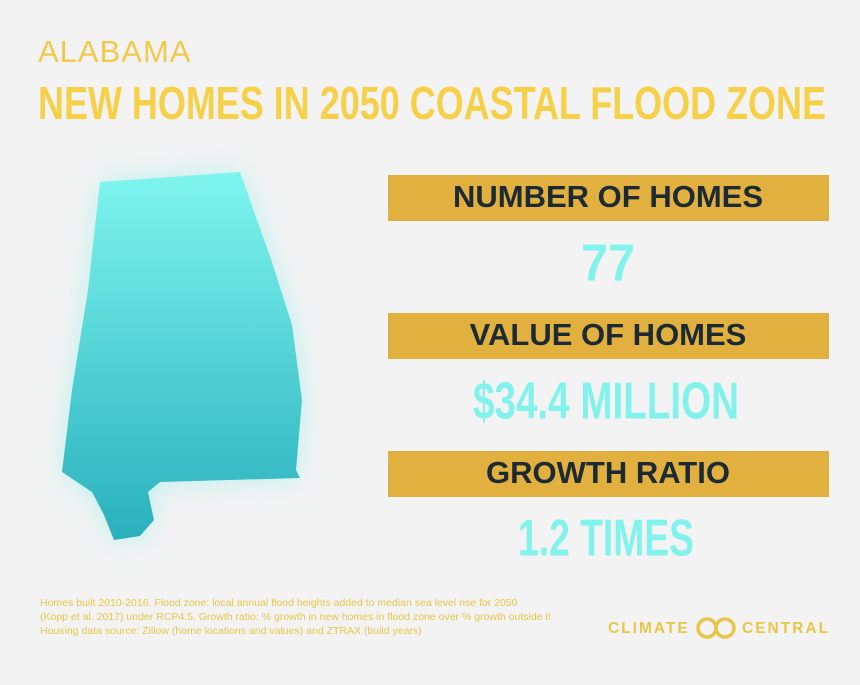  I want to click on stat-value: 1.2 TIMES, so click(606, 539).